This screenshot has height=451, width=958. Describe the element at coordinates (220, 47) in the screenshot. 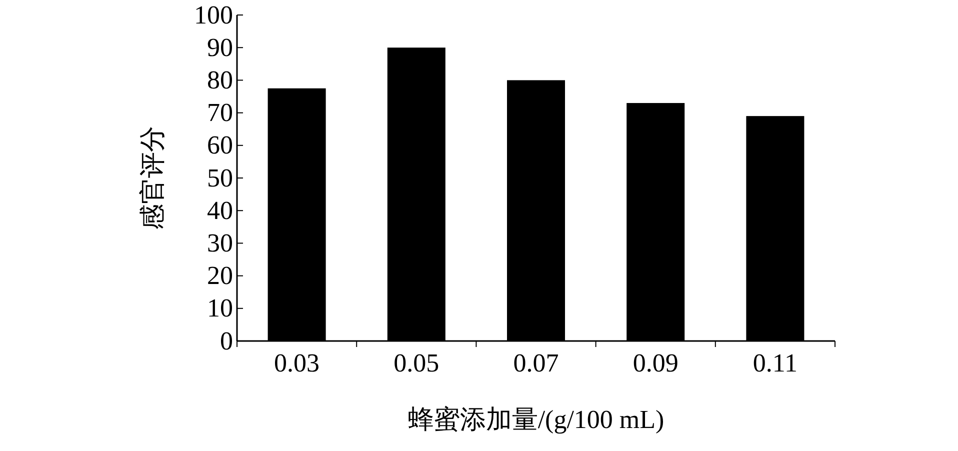

I see `y-tick-label: 90` at that location.